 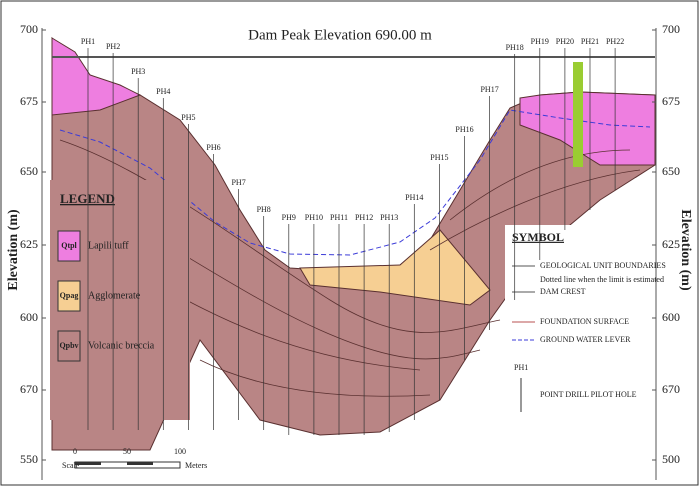 I want to click on borehole-label: PH7, so click(x=238, y=182).